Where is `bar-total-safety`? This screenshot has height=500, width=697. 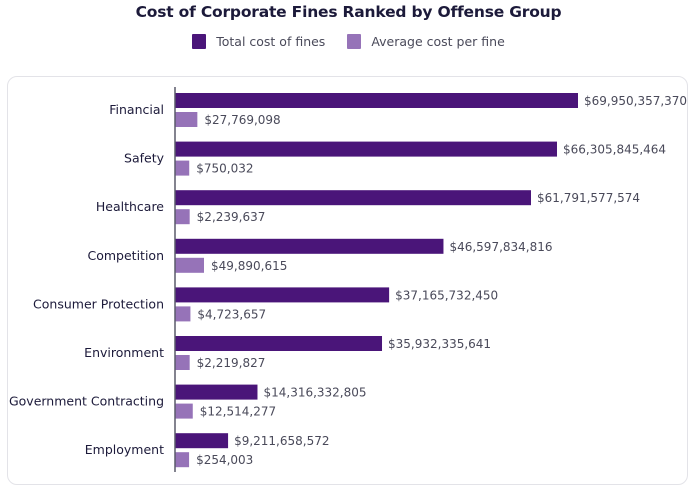
bar-total-safety is located at coordinates (366, 149).